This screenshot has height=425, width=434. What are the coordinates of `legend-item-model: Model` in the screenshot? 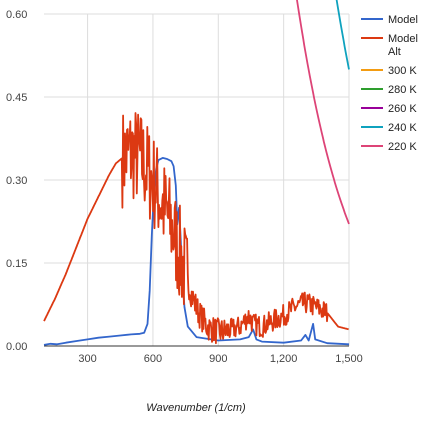 It's located at (389, 20).